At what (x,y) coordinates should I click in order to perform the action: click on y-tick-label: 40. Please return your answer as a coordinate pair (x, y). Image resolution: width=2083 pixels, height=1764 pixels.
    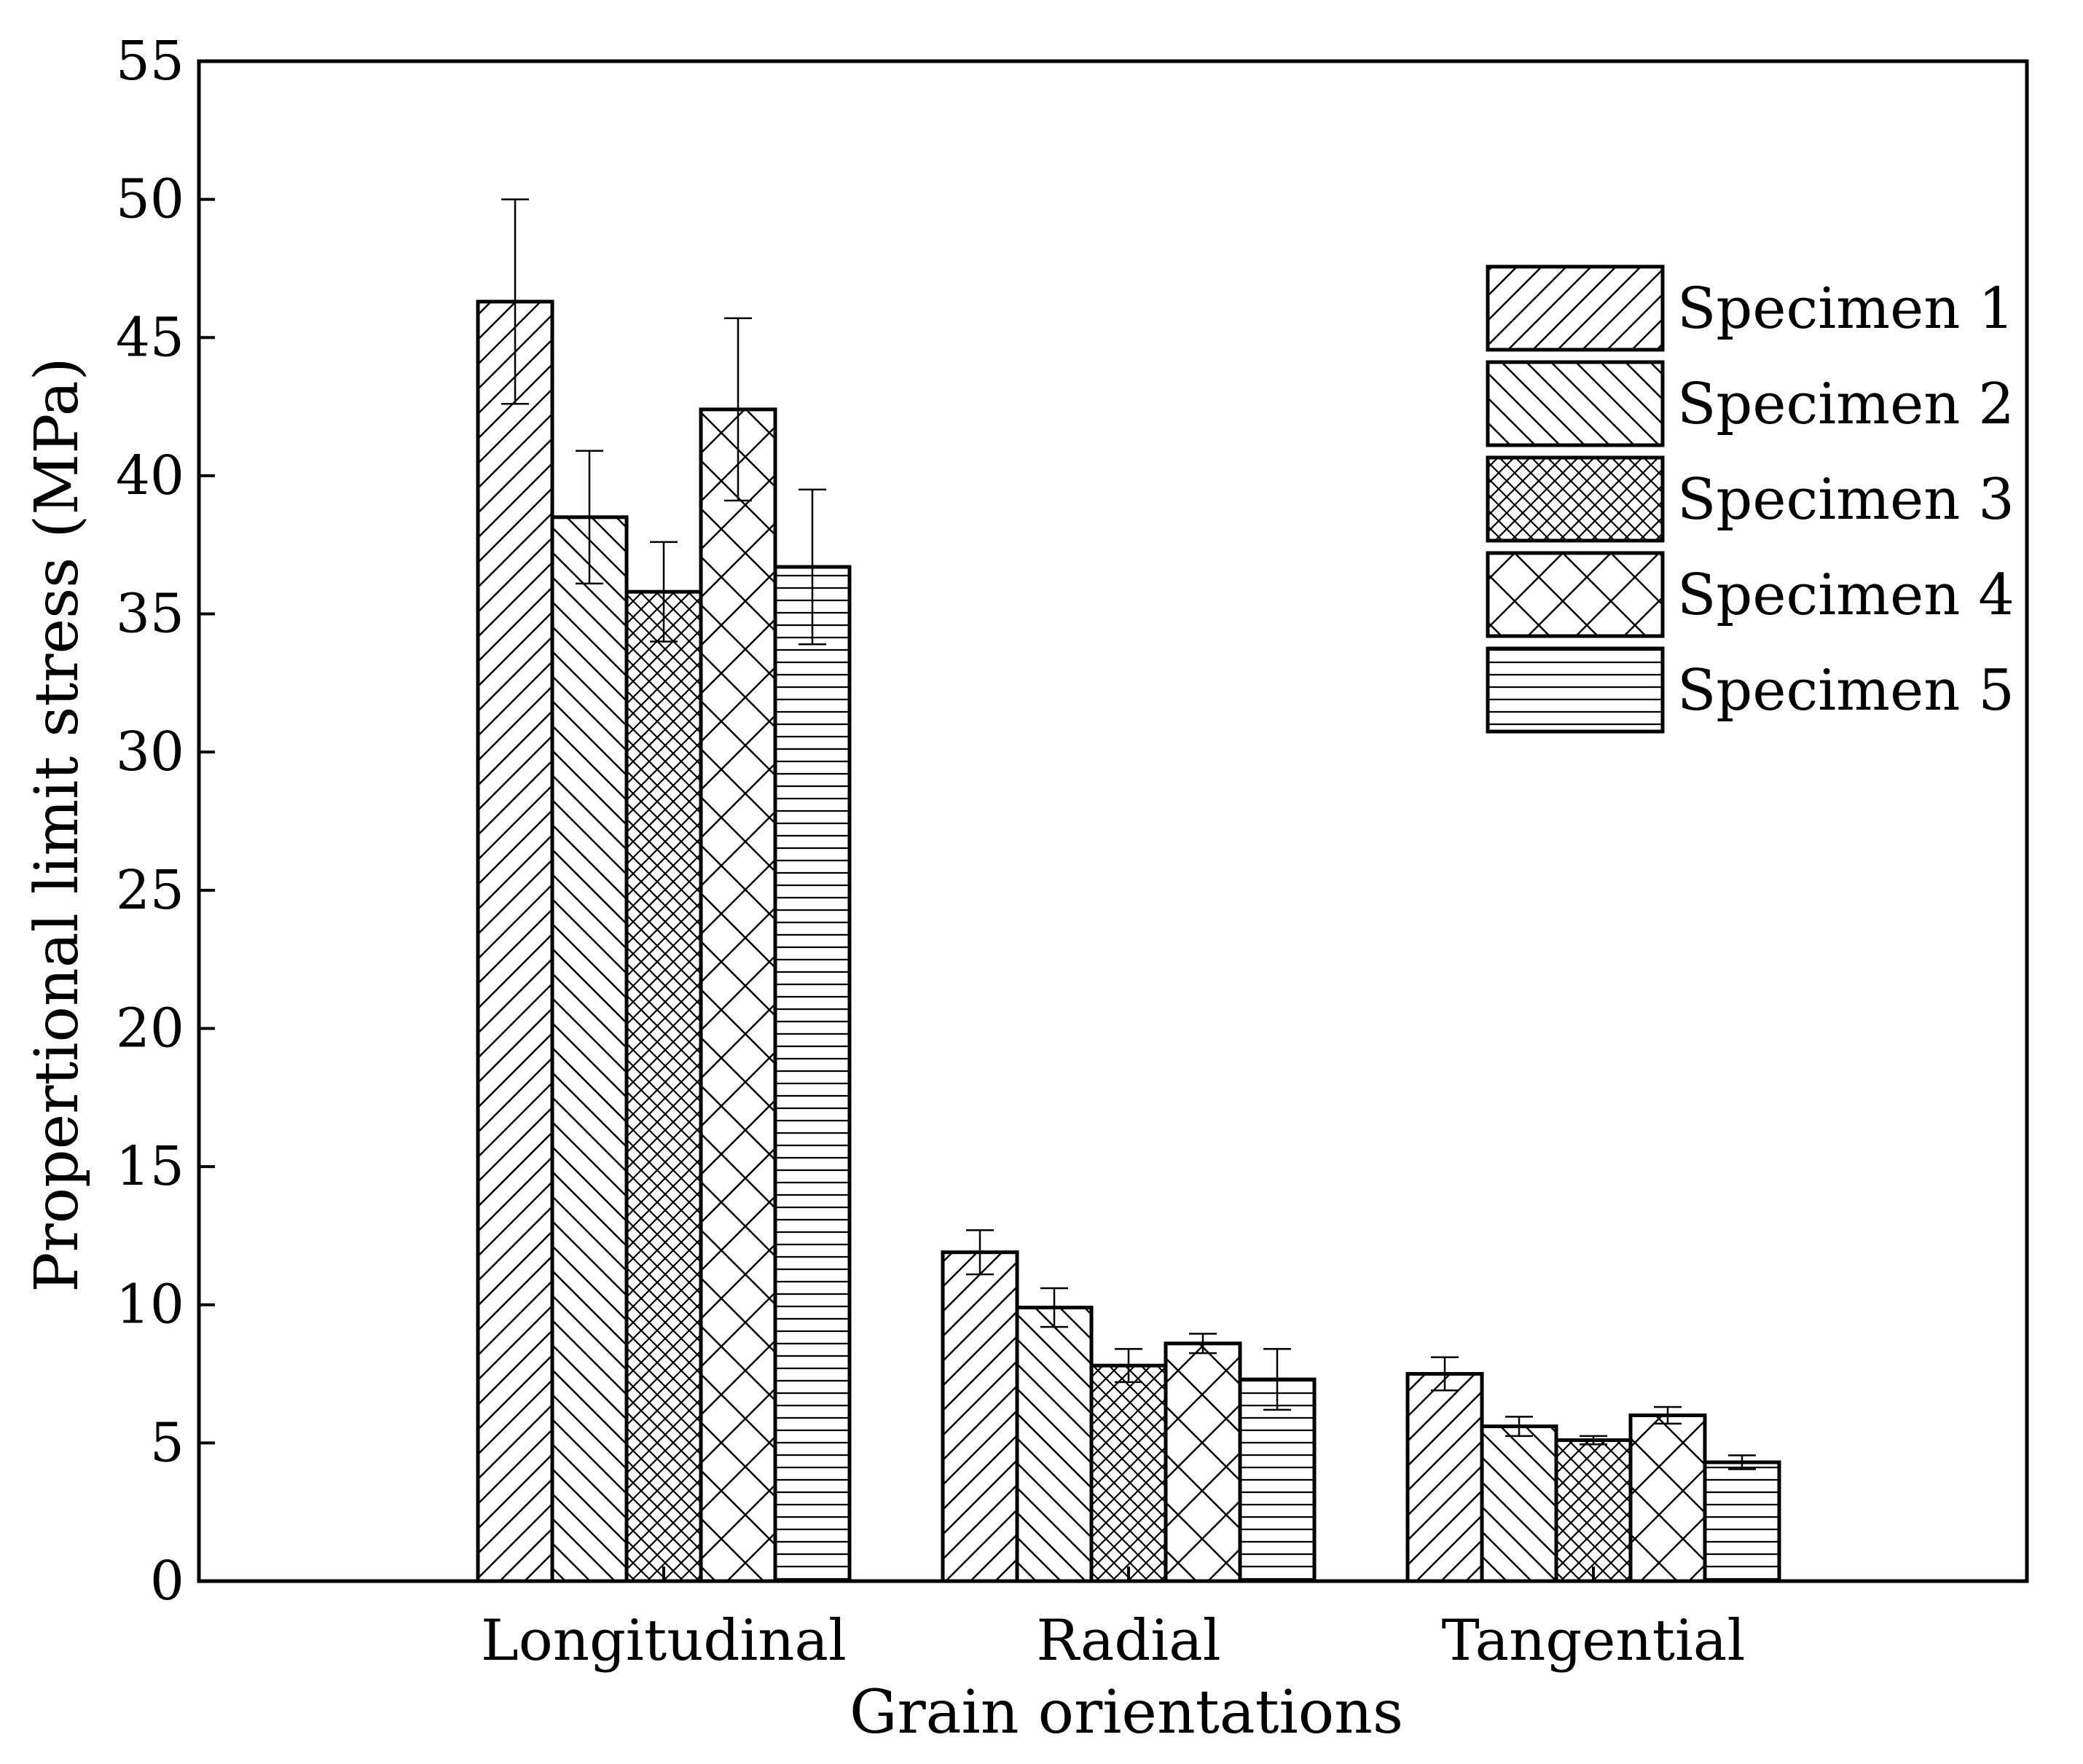
    Looking at the image, I should click on (150, 475).